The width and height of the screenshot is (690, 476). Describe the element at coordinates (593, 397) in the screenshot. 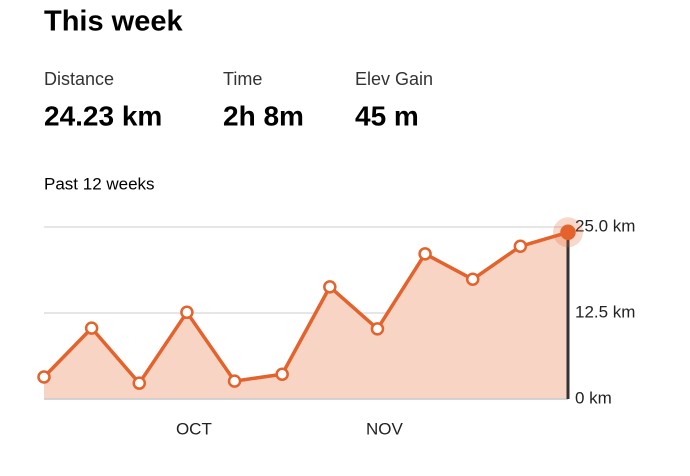

I see `y-tick-label: 0 km` at that location.